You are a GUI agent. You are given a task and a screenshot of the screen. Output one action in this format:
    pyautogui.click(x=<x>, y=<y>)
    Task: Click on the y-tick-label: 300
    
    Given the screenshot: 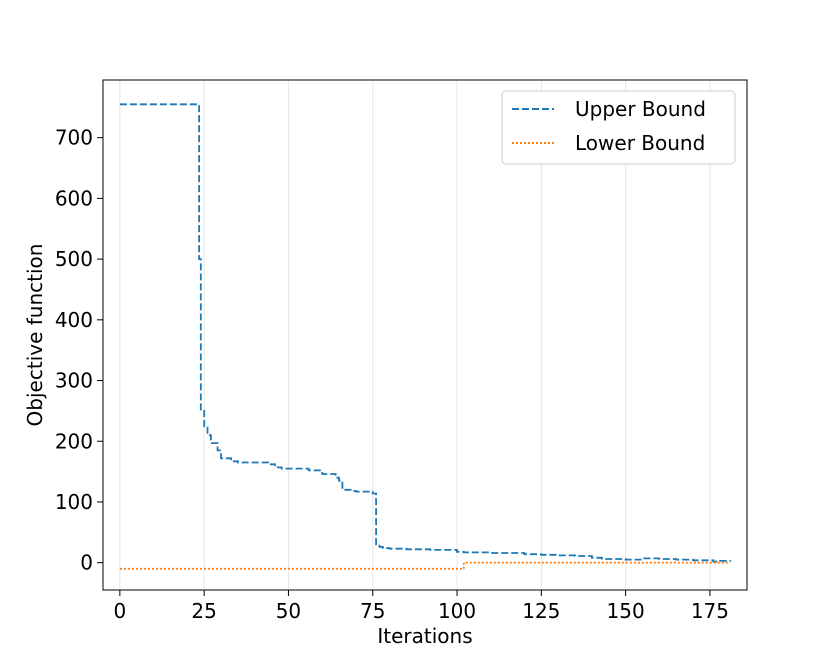 What is the action you would take?
    pyautogui.click(x=74, y=381)
    